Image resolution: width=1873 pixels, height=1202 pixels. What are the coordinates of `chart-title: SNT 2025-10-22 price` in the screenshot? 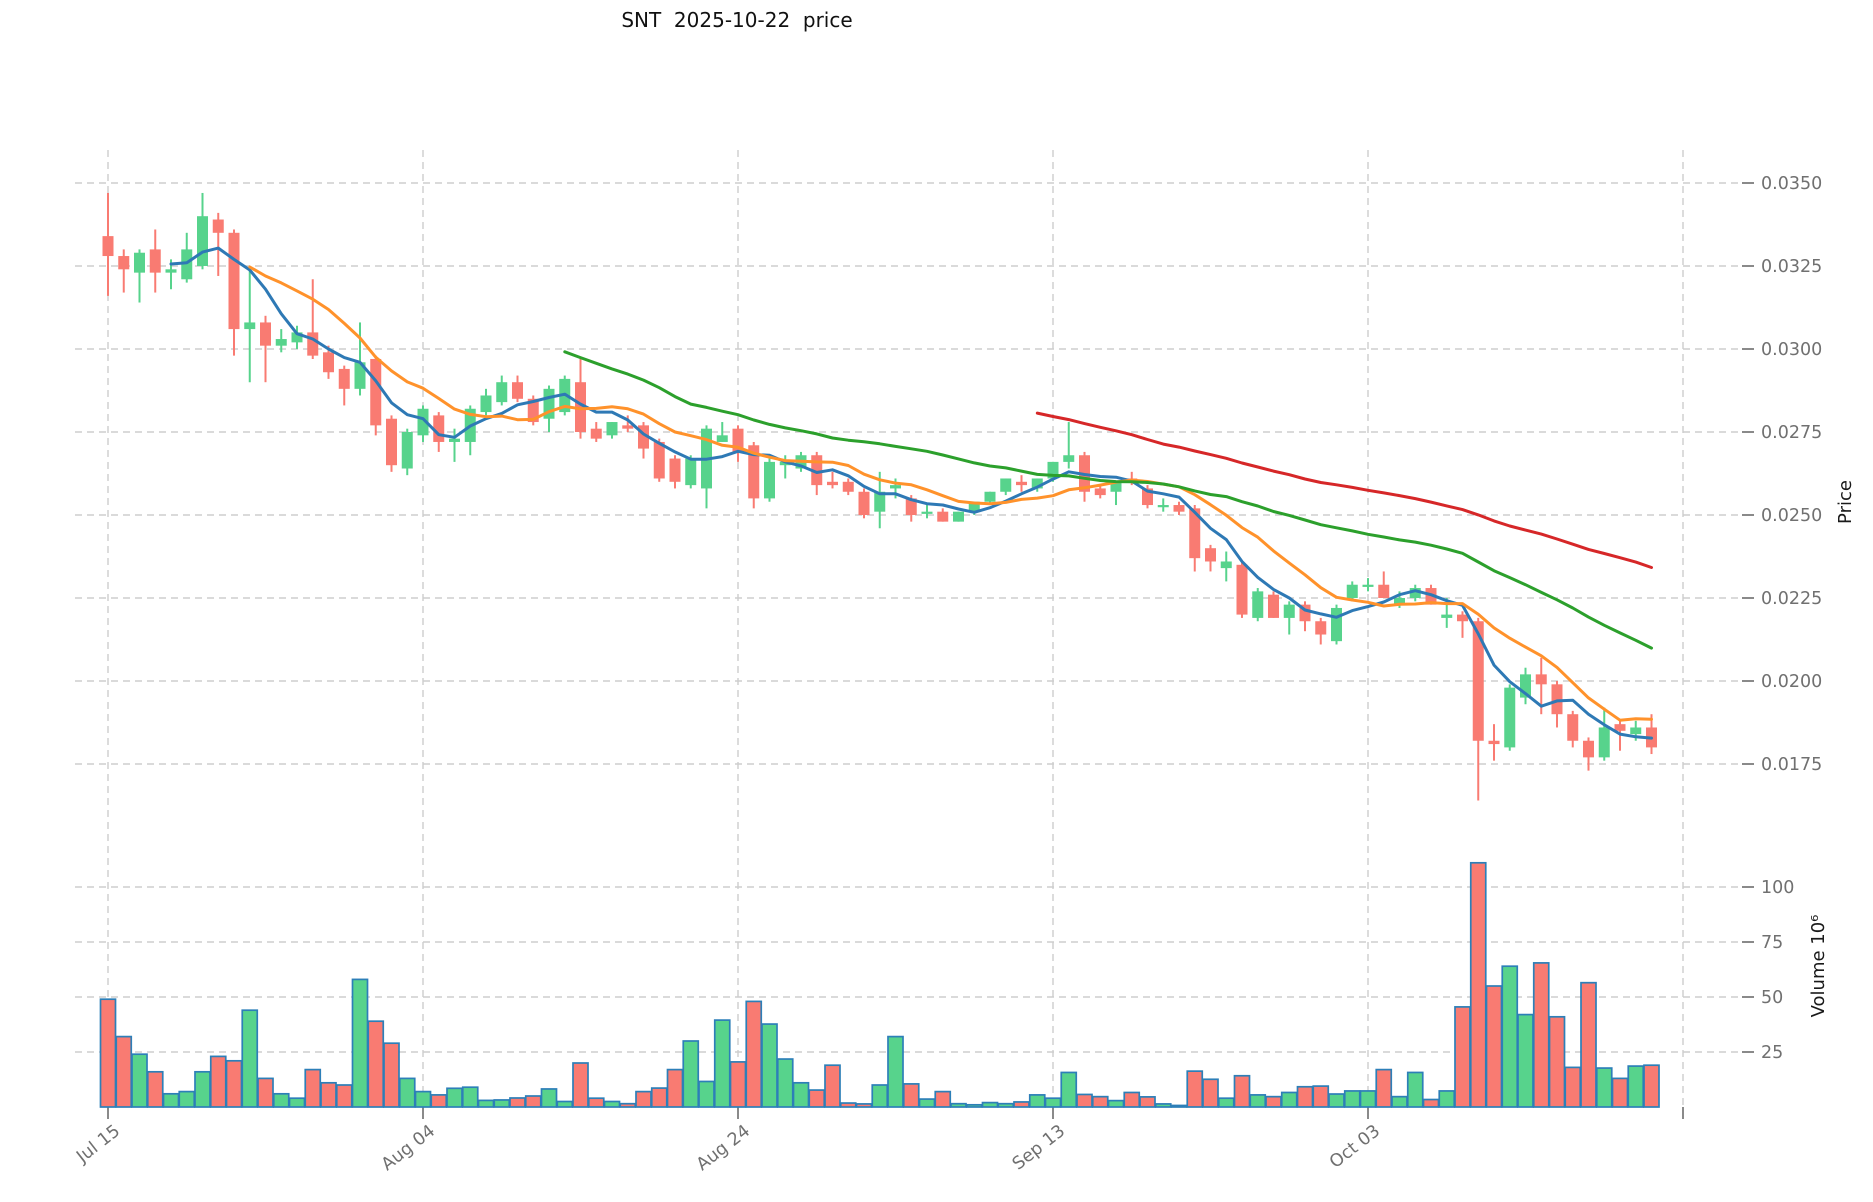 It's located at (737, 20).